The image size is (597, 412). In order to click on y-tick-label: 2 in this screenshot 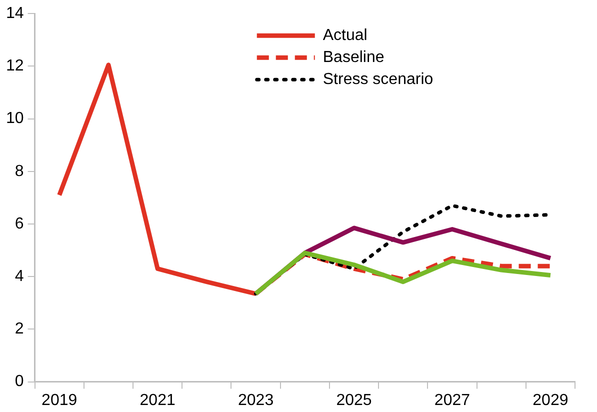, I will do `click(19, 329)`.